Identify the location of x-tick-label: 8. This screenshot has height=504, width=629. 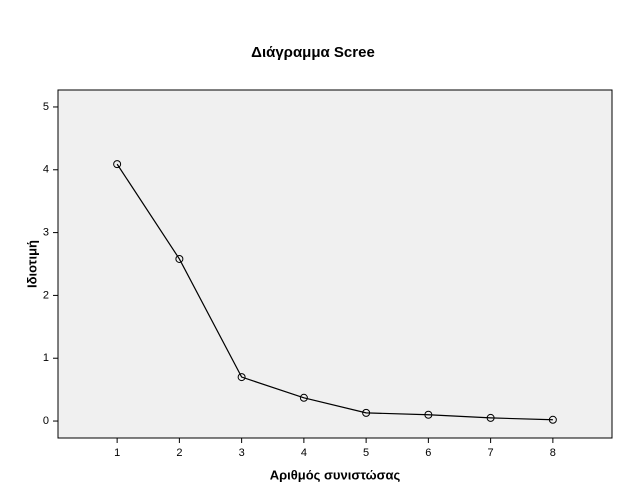
(553, 453).